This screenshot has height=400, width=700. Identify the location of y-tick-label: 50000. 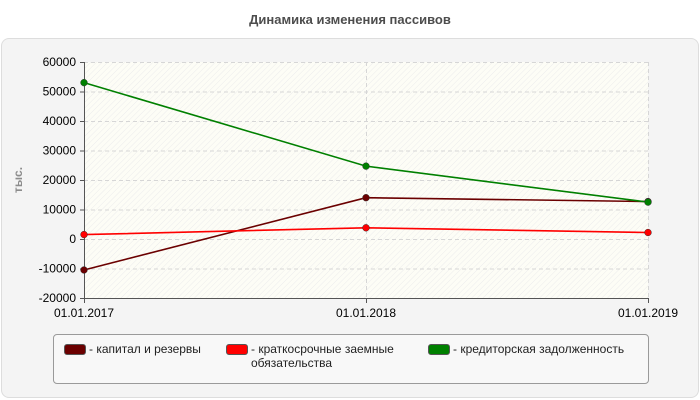
(60, 92).